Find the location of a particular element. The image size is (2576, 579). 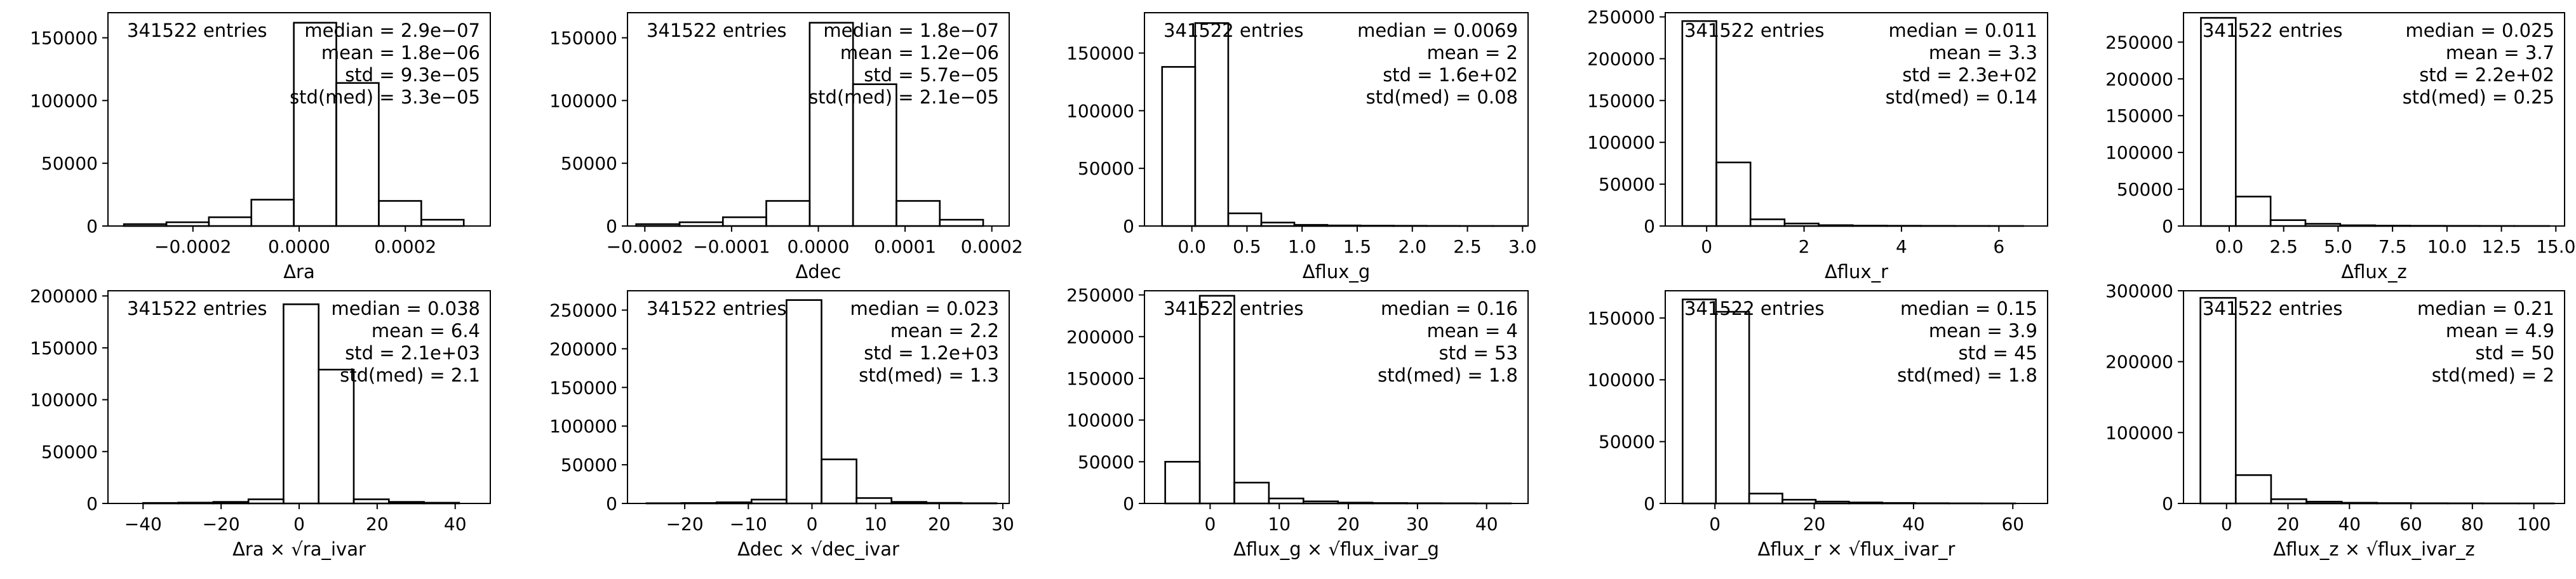

stat-line: std(med) = 2 is located at coordinates (2493, 375).